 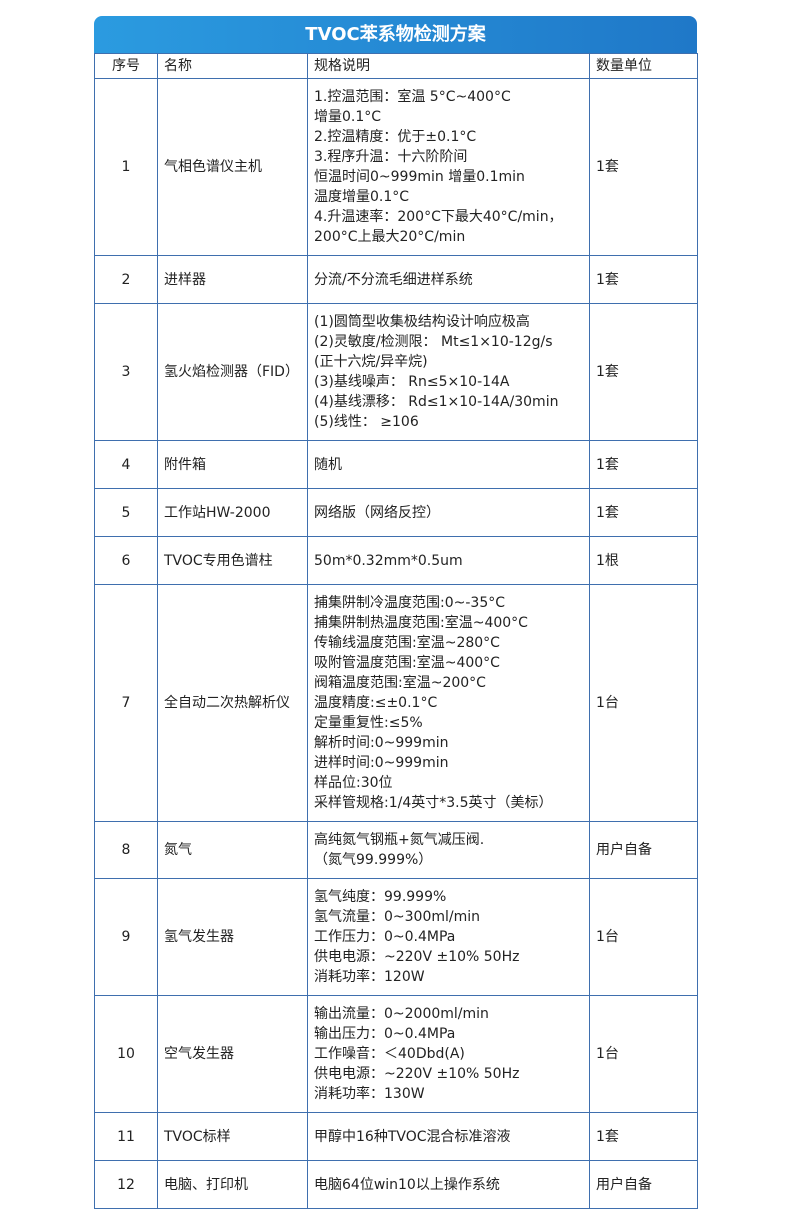 What do you see at coordinates (448, 279) in the screenshot?
I see `item-spec: 分流/不分流毛细进样系统` at bounding box center [448, 279].